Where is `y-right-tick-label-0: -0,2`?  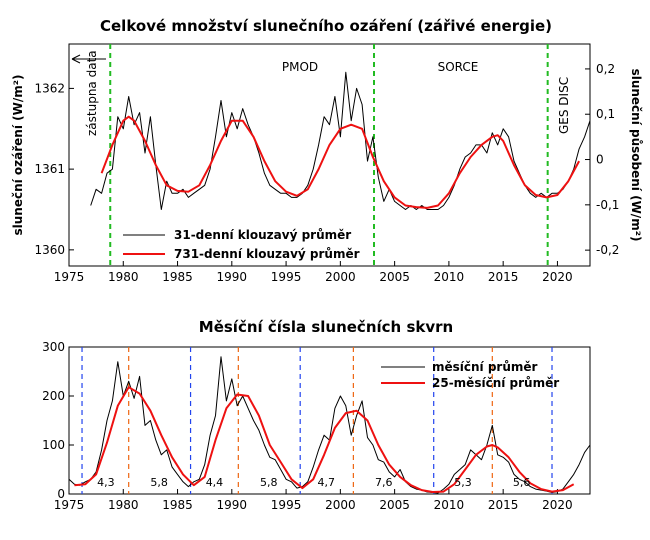 y-right-tick-label-0: -0,2 is located at coordinates (607, 250).